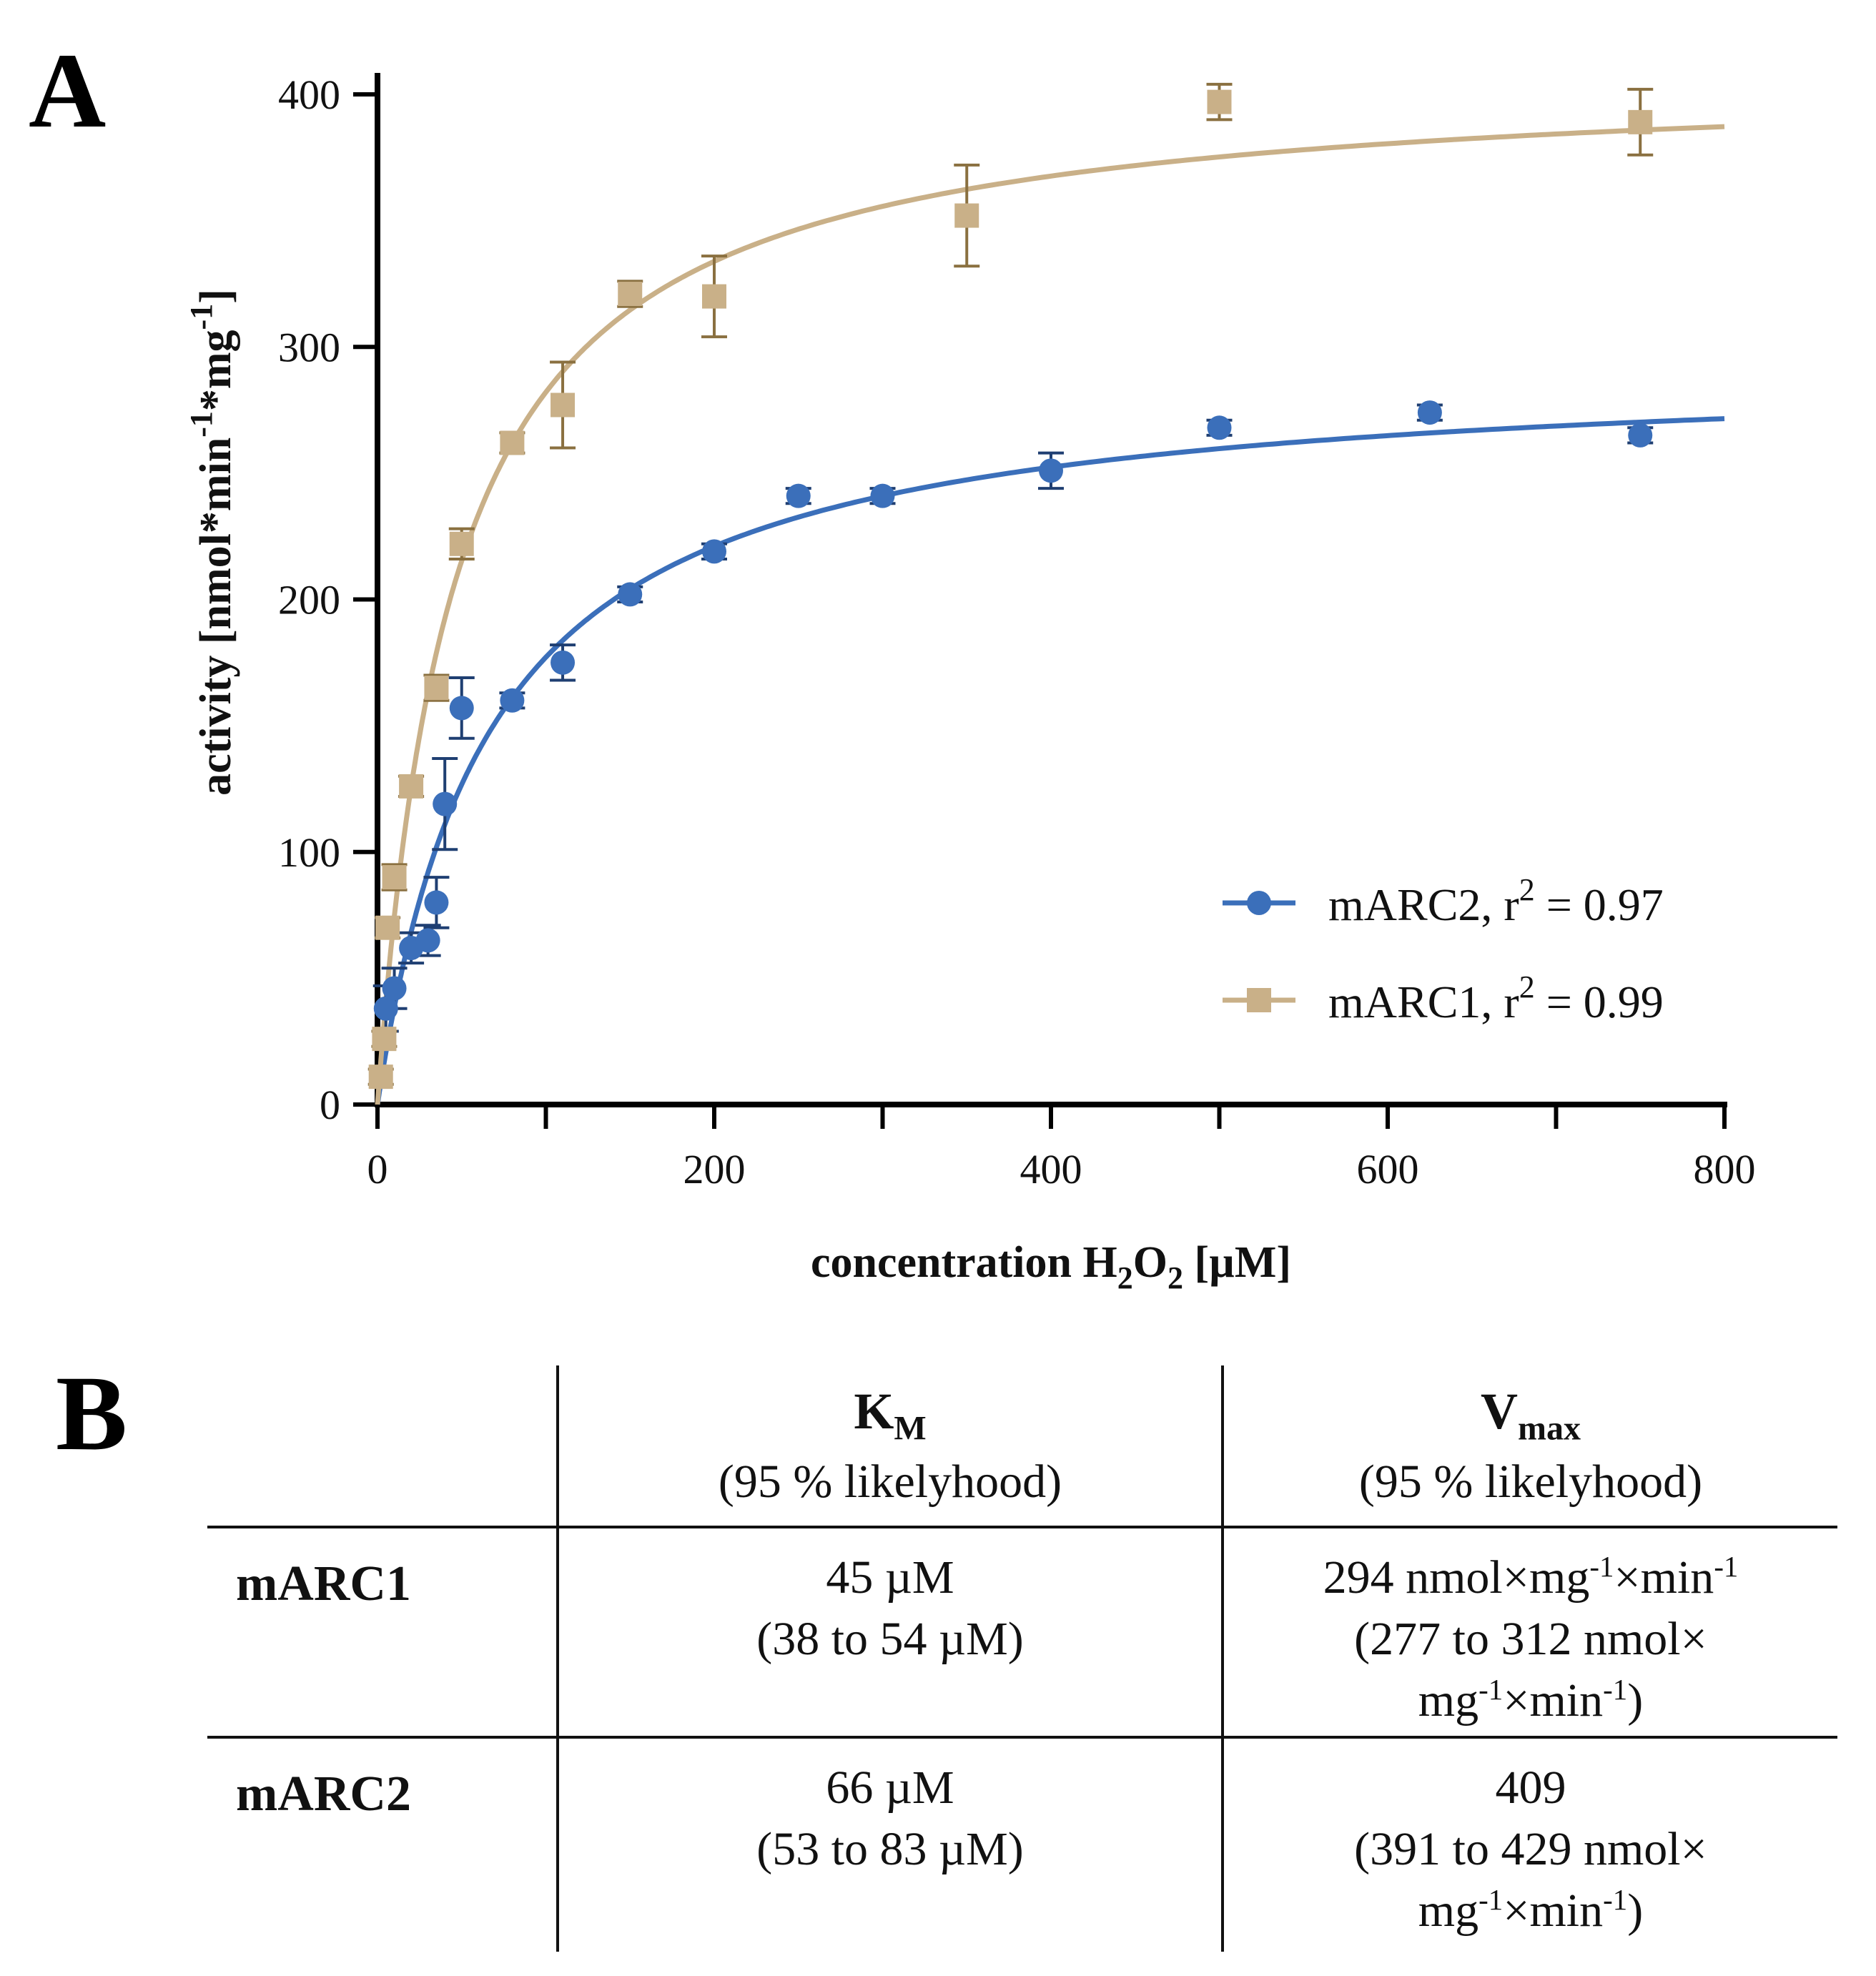  What do you see at coordinates (1531, 1578) in the screenshot?
I see `vmax-value-marc1: 294 nmol×mg-1×min-1` at bounding box center [1531, 1578].